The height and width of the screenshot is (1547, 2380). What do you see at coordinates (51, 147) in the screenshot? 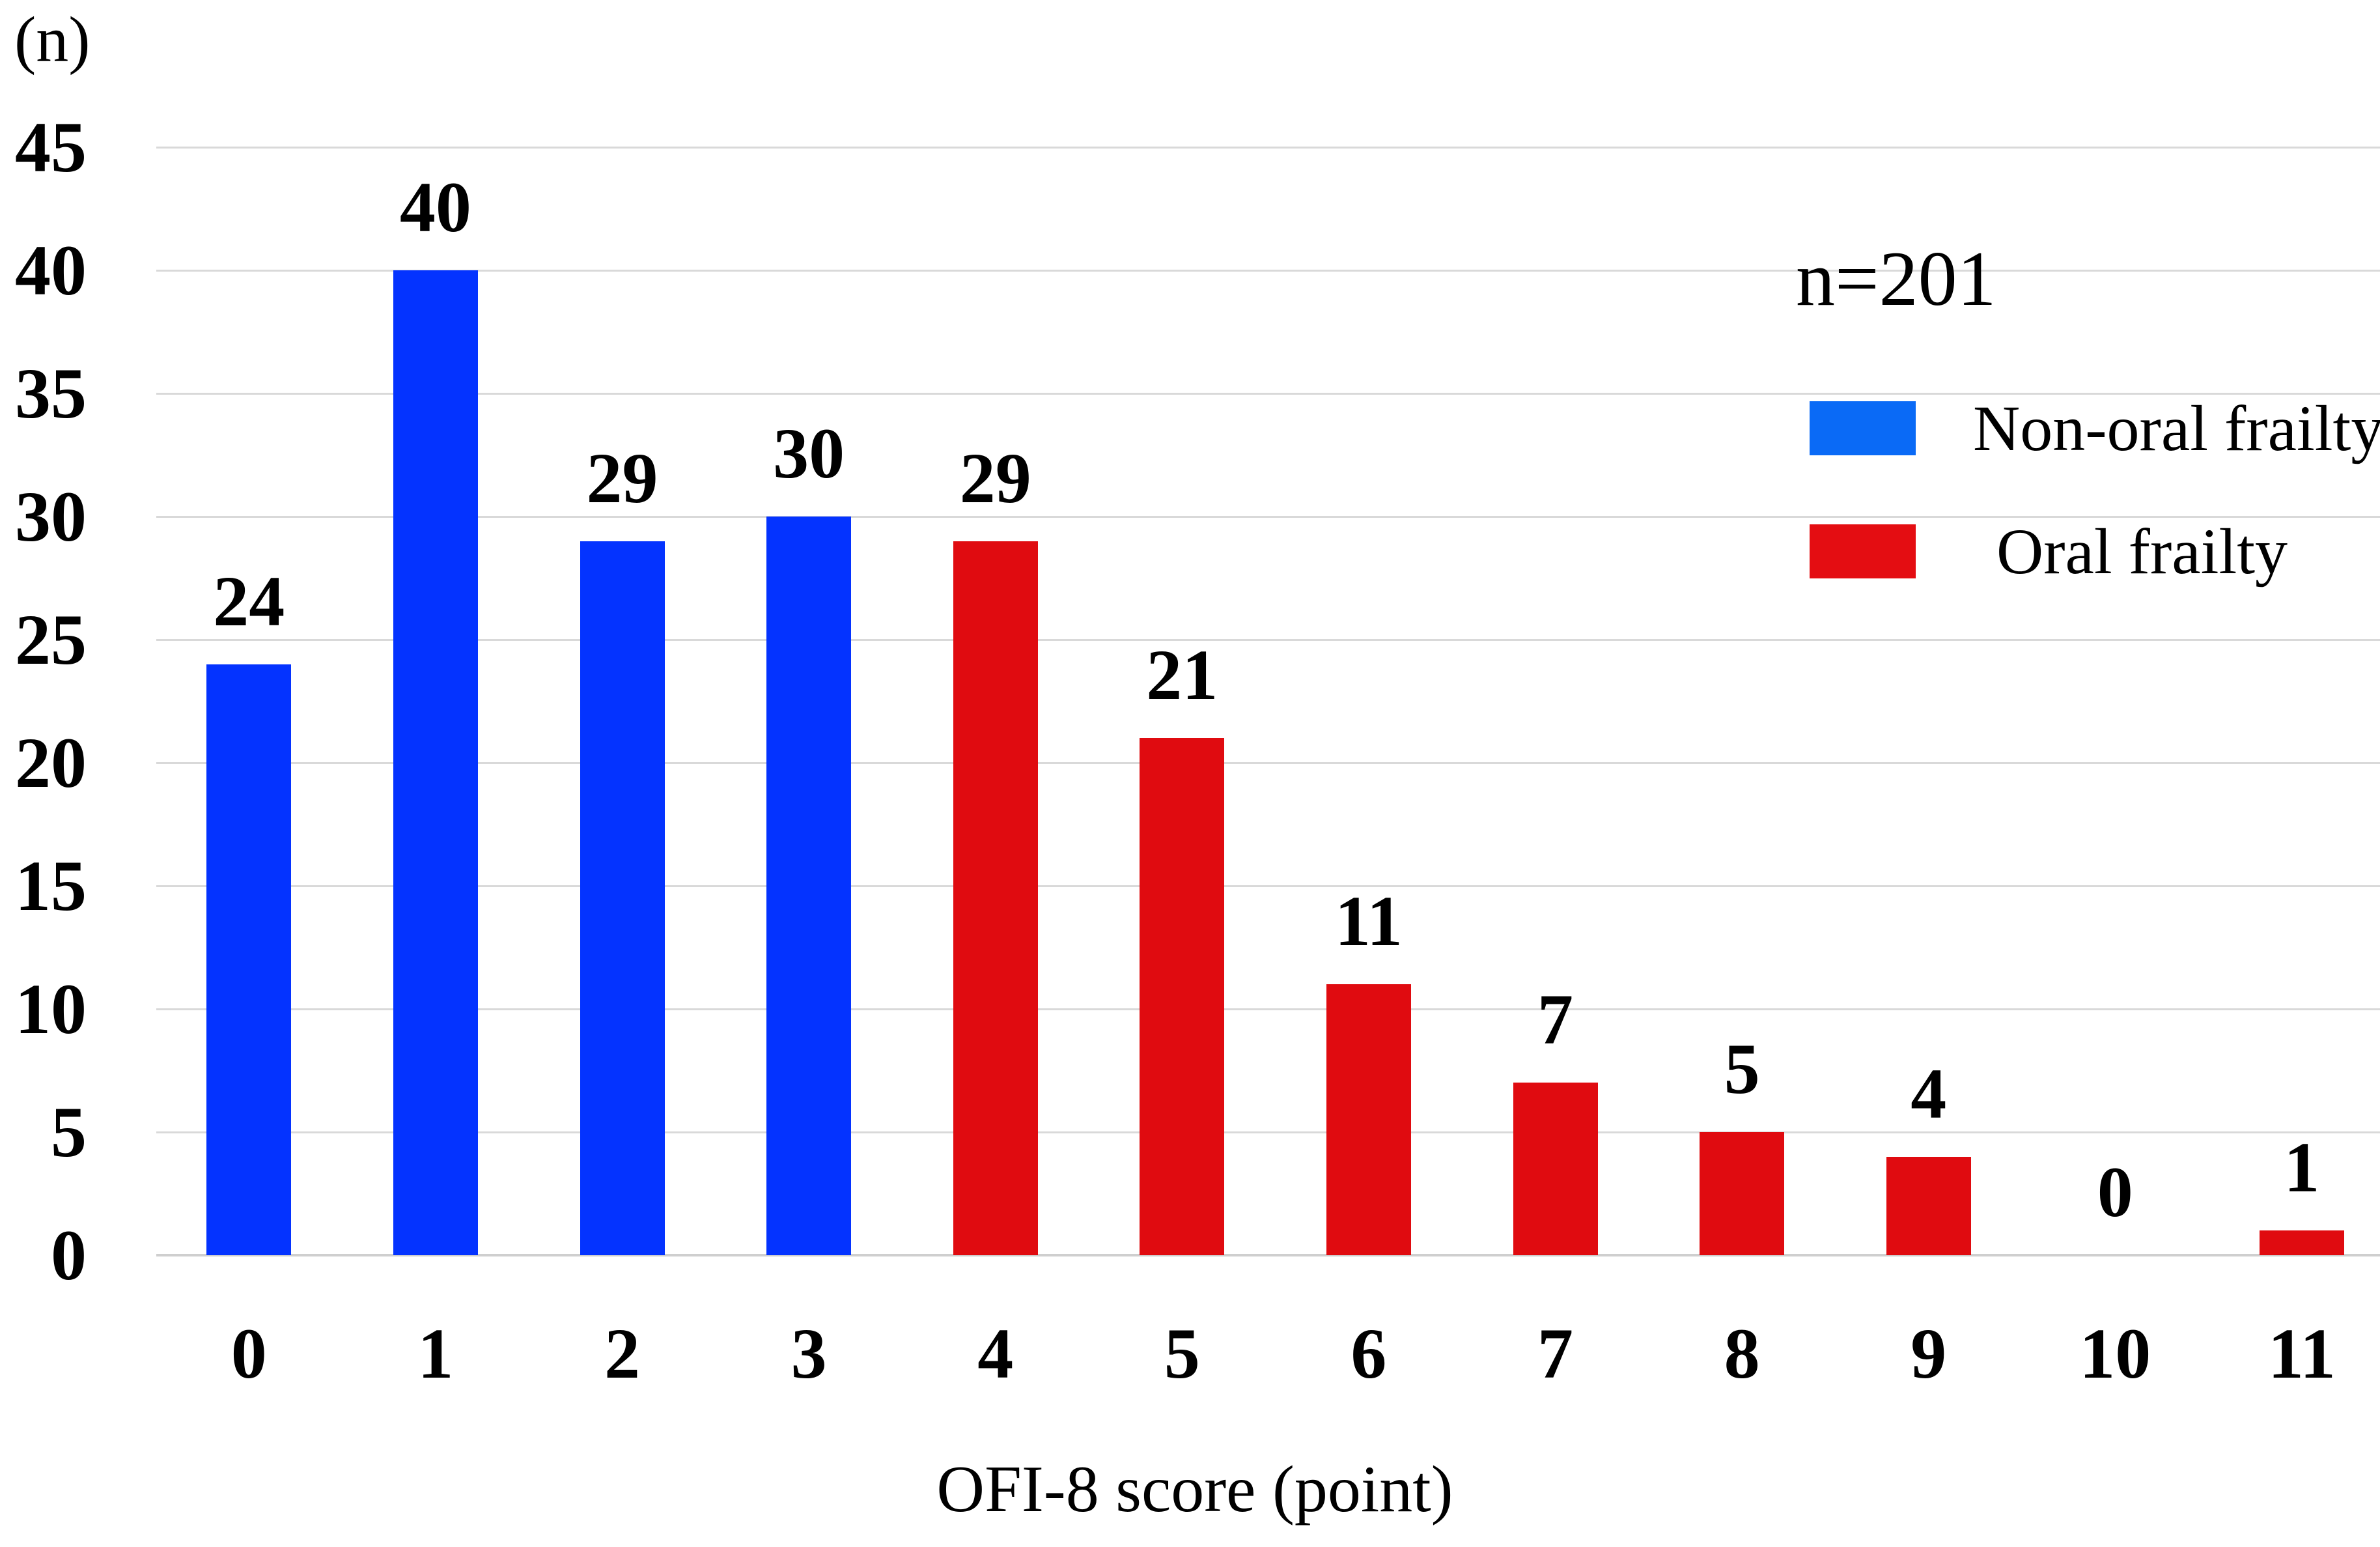
I see `y-tick-label: 45` at bounding box center [51, 147].